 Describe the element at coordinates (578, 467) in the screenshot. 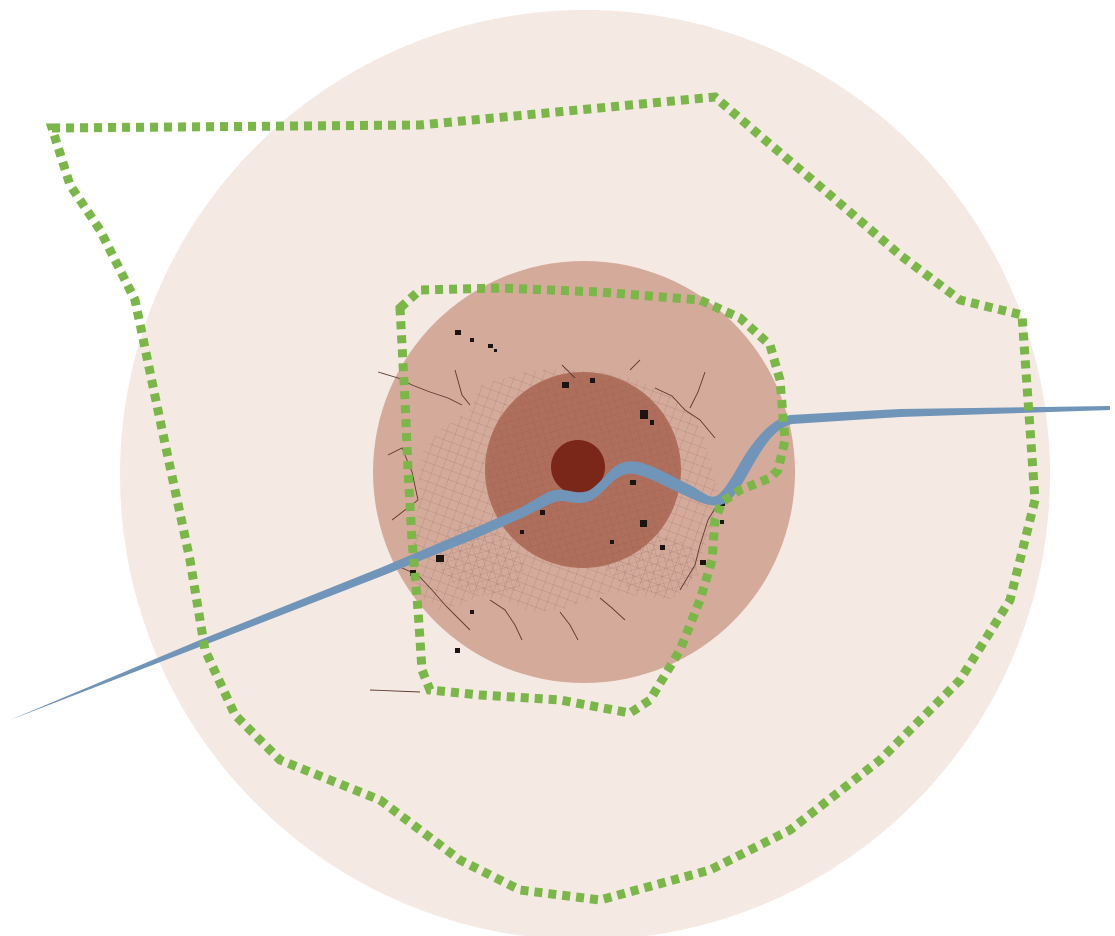

I see `core-zone` at that location.